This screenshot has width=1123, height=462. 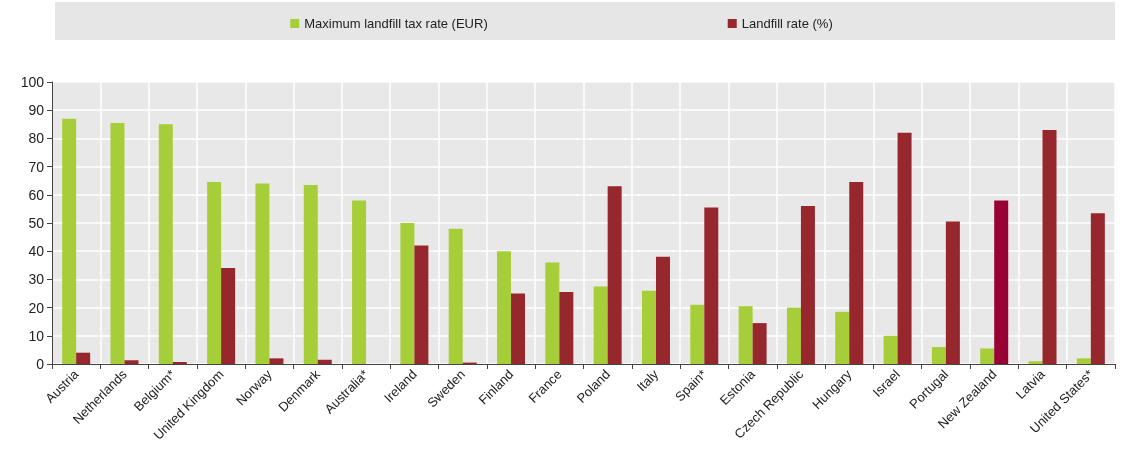 What do you see at coordinates (36, 138) in the screenshot?
I see `y-tick-label: 80` at bounding box center [36, 138].